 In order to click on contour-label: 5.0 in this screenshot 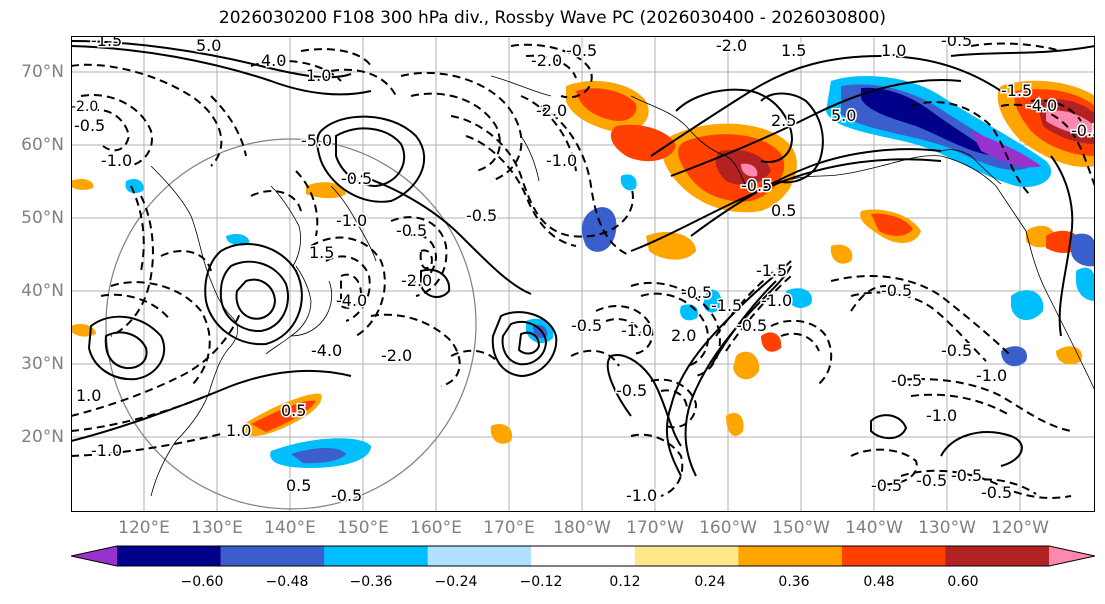, I will do `click(208, 45)`.